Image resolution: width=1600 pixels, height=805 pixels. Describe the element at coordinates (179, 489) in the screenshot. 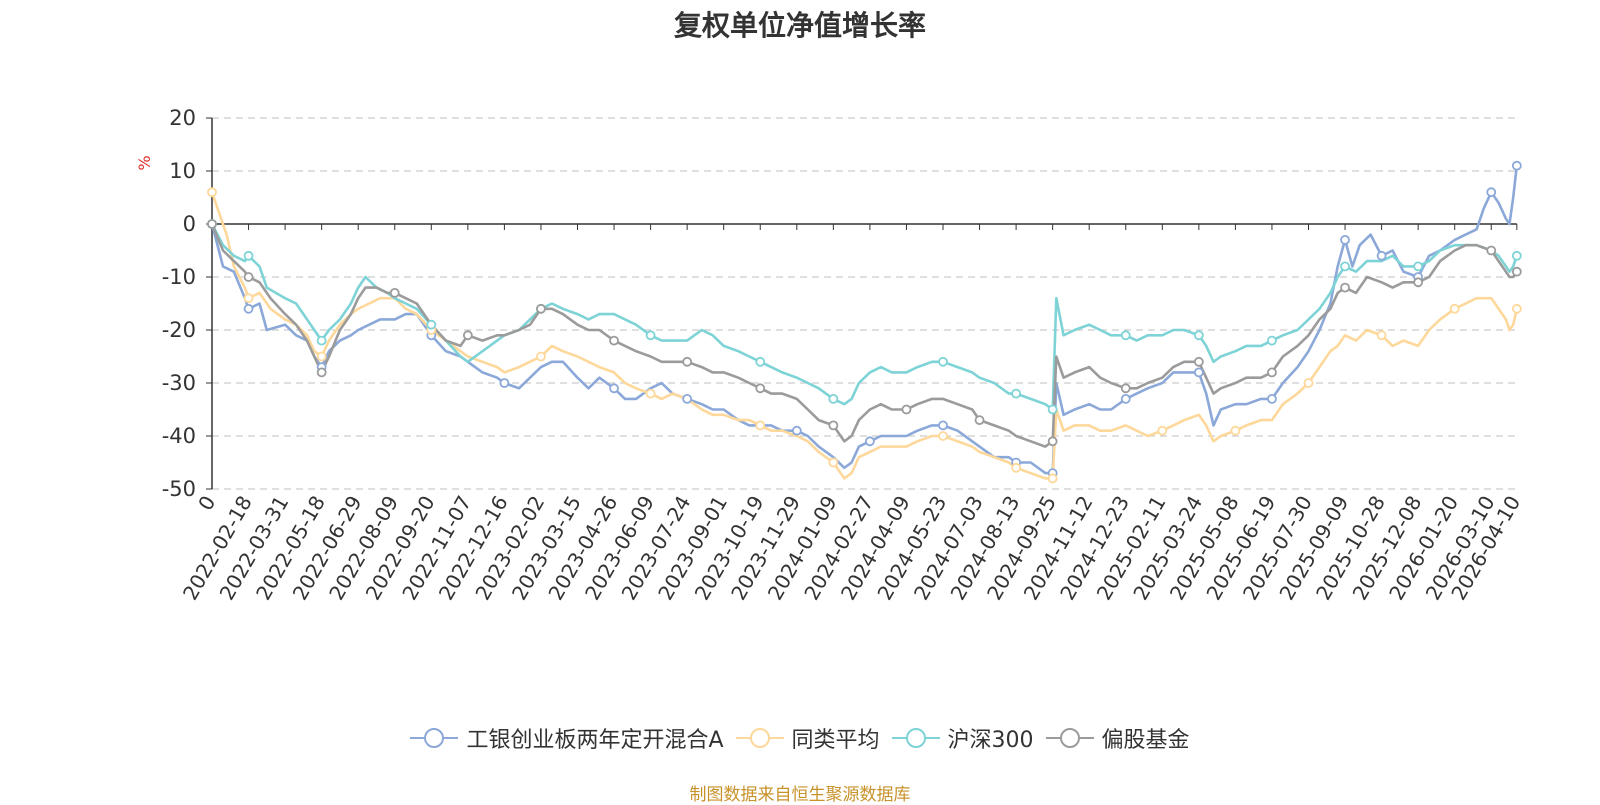

I see `y-tick-label: -50` at that location.